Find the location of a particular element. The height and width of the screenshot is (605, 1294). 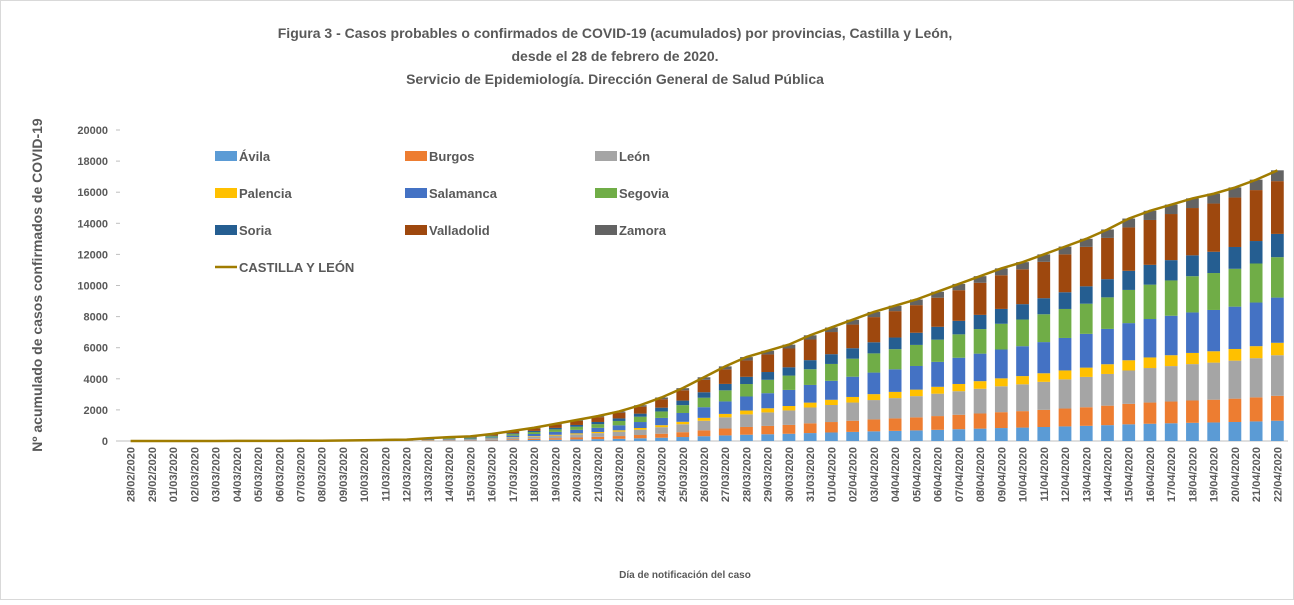

x-tick-label: 13/04/2020 is located at coordinates (1087, 474).